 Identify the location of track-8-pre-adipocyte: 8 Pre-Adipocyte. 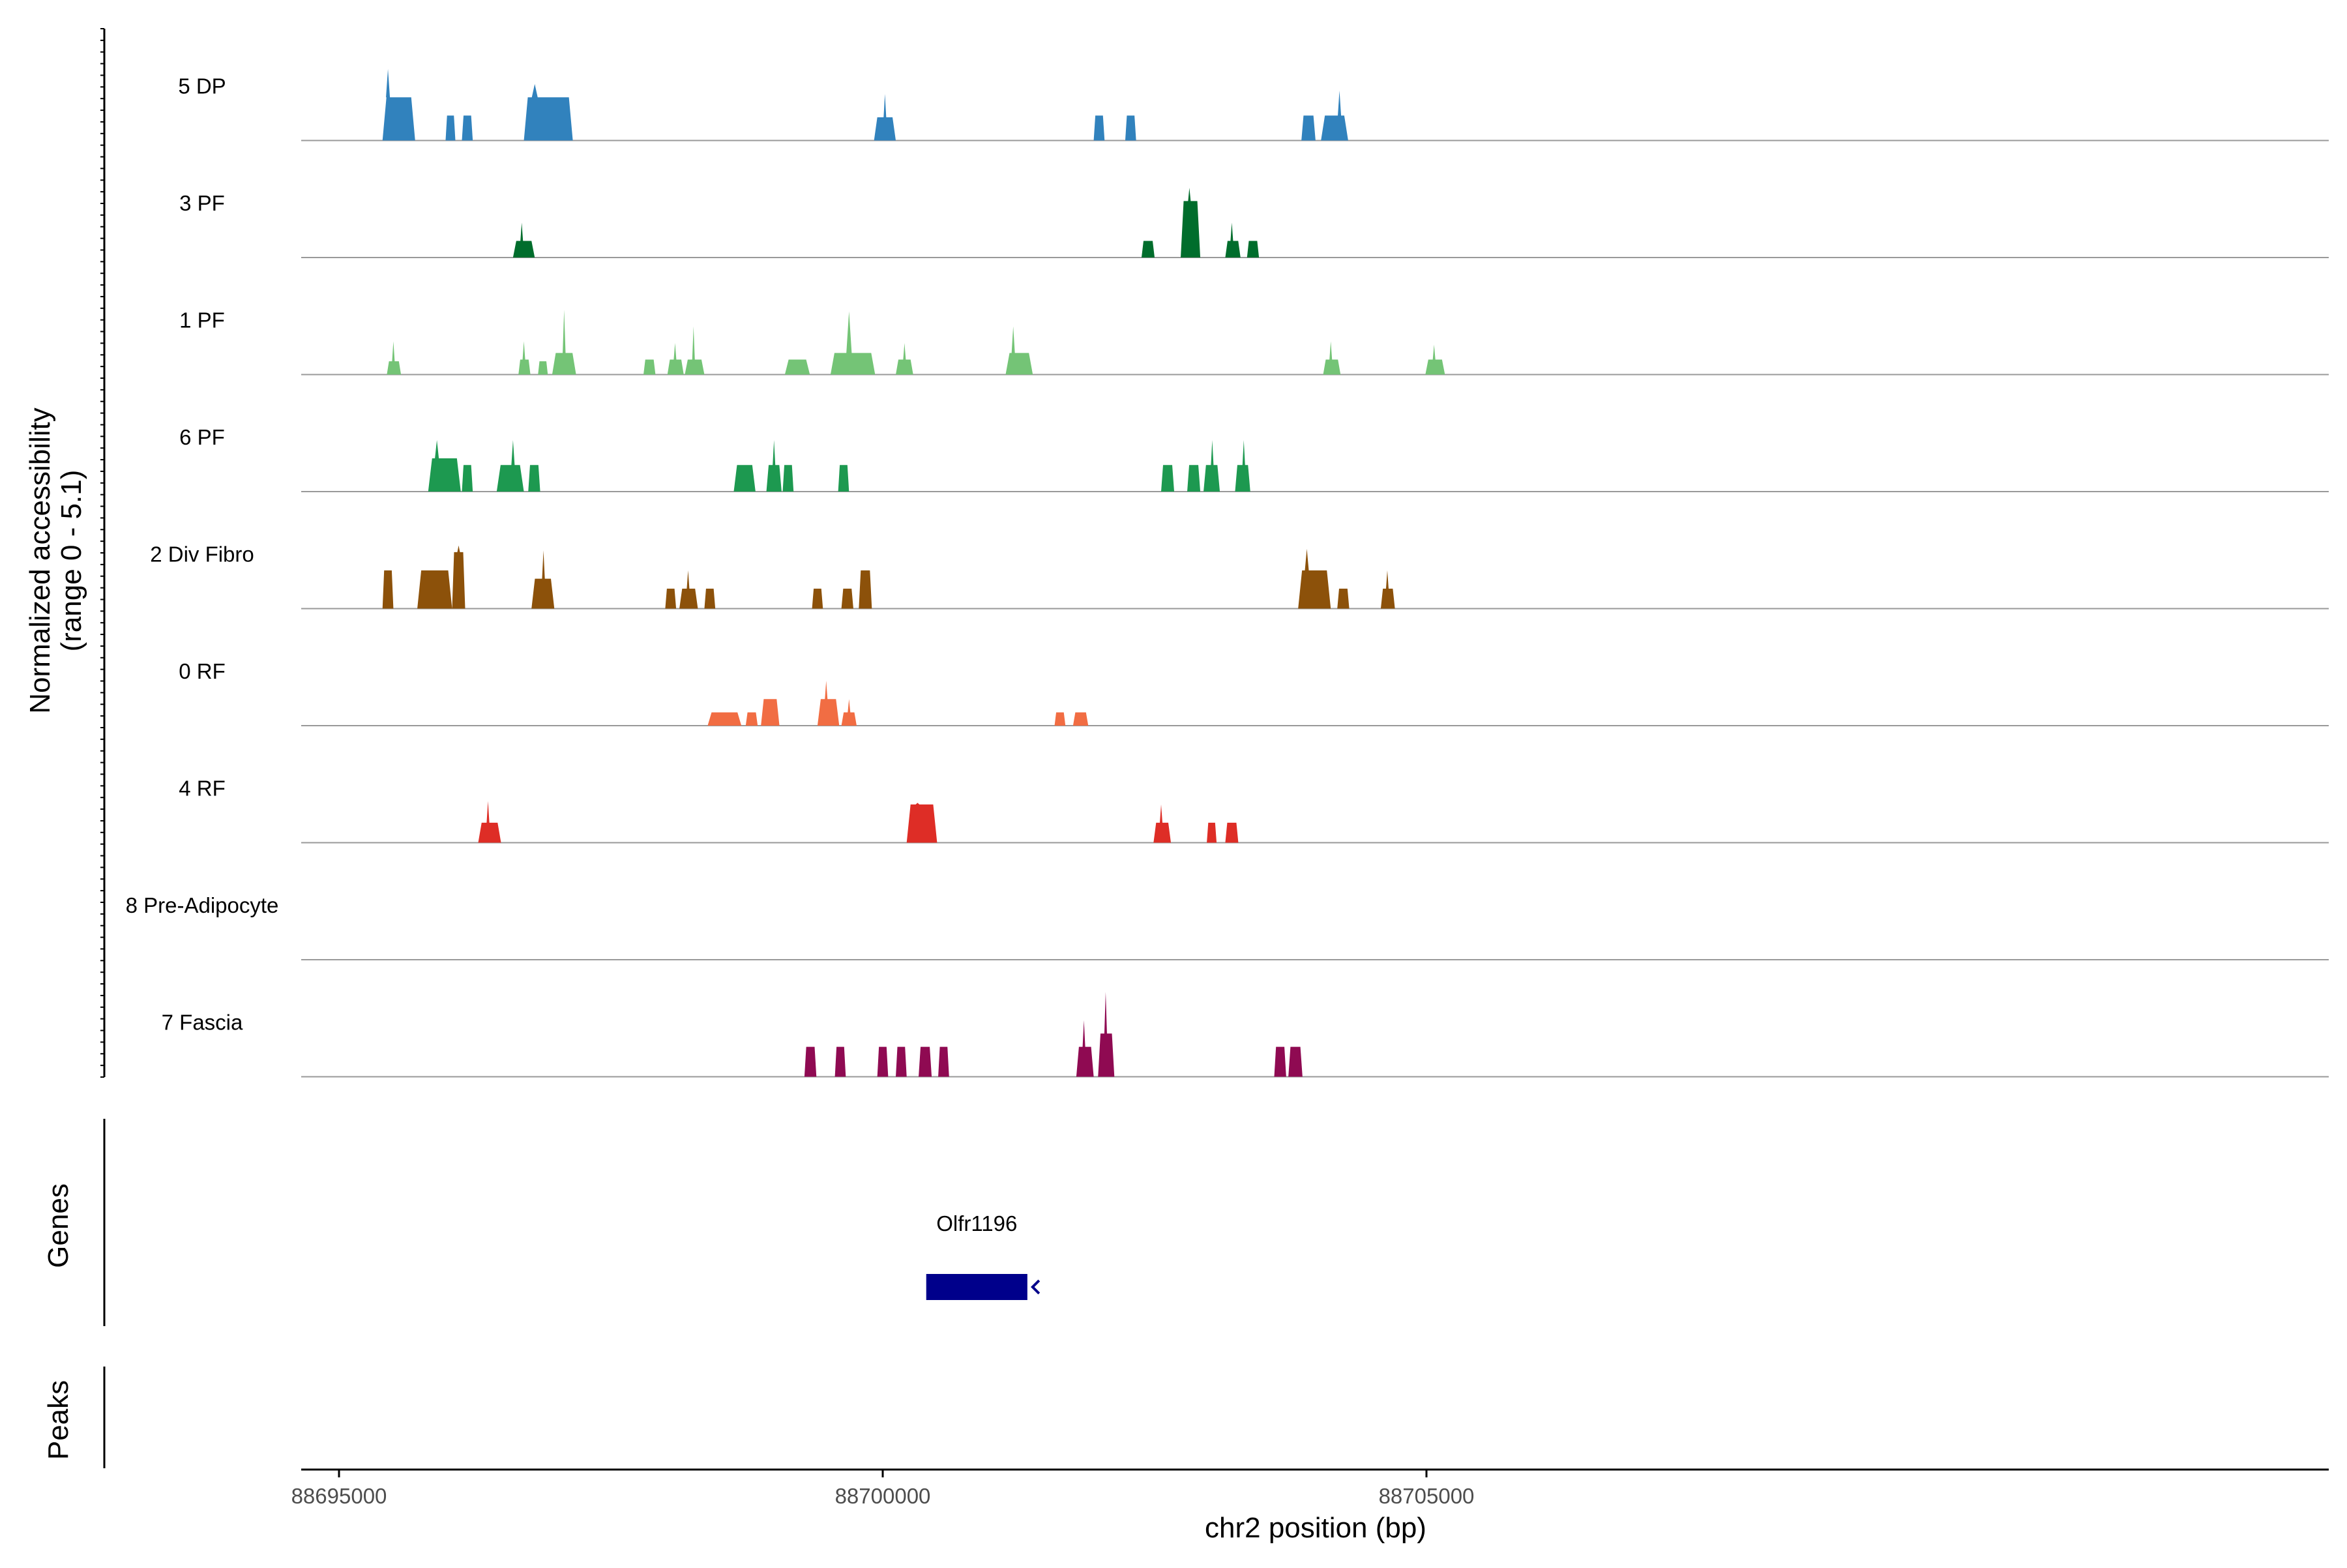
(1227, 927).